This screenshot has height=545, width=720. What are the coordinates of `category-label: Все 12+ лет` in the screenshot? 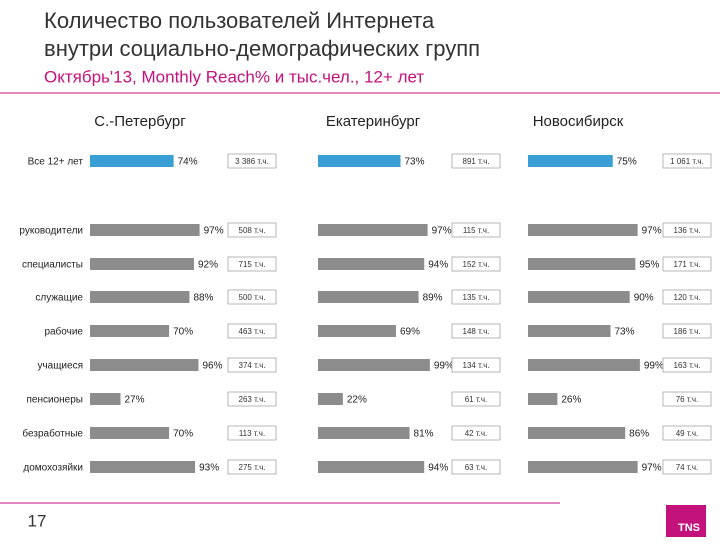 It's located at (56, 162).